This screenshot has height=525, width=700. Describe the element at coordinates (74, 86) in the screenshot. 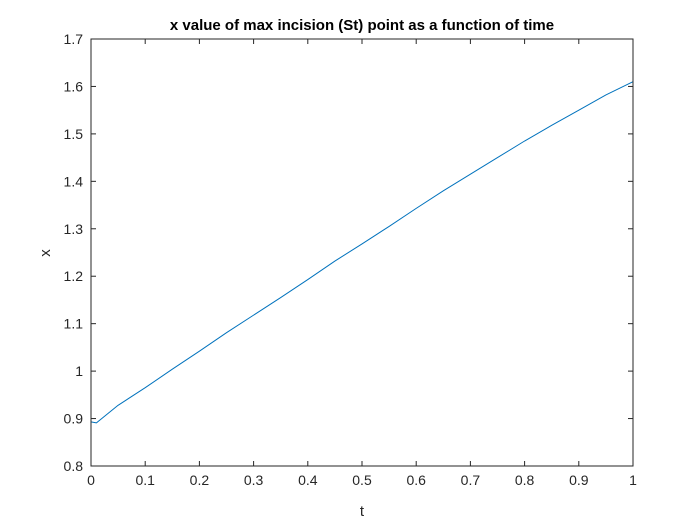

I see `y-tick-label: 1.6` at that location.